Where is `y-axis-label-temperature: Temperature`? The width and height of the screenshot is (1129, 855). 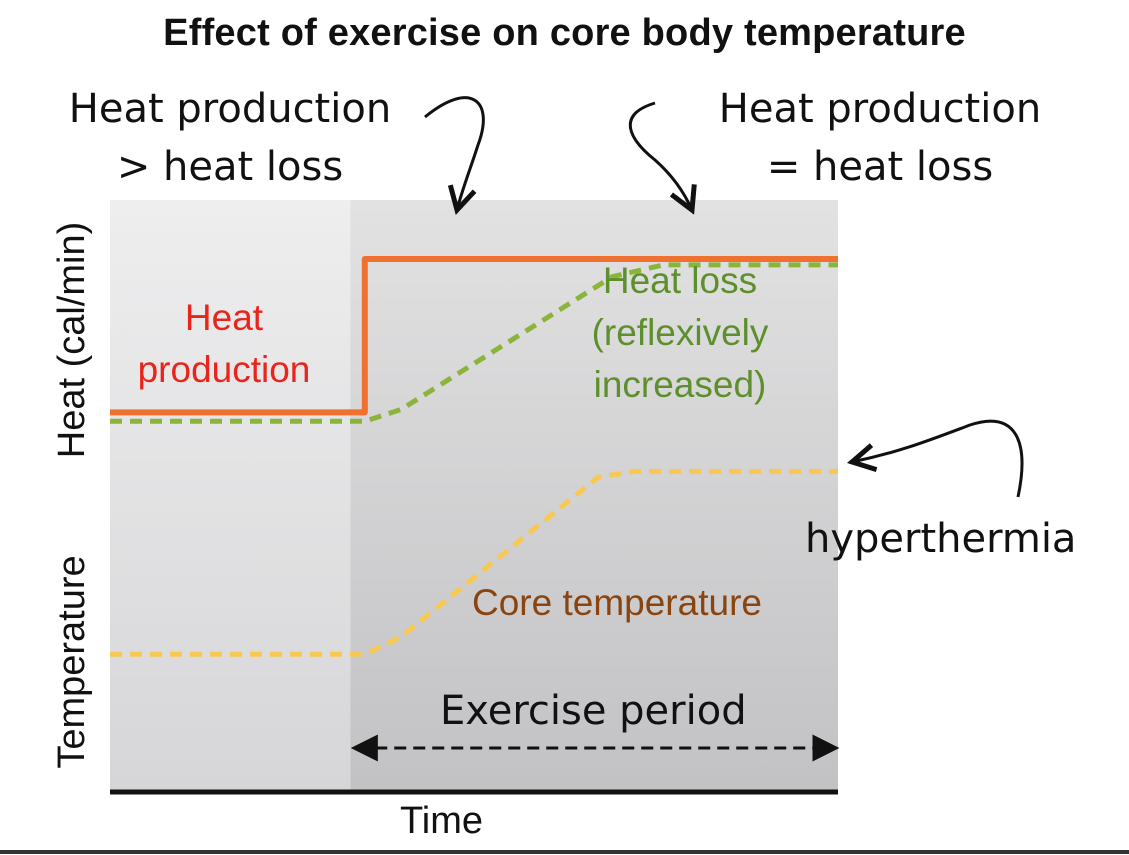 y-axis-label-temperature: Temperature is located at coordinates (72, 662).